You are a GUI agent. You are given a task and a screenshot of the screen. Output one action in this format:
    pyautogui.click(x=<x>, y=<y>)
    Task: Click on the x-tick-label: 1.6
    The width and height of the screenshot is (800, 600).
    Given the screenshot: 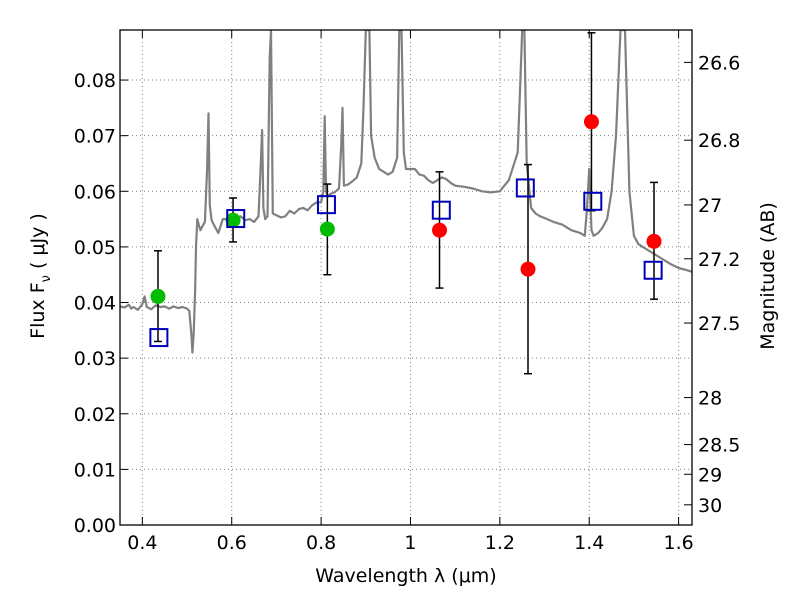 What is the action you would take?
    pyautogui.click(x=678, y=543)
    